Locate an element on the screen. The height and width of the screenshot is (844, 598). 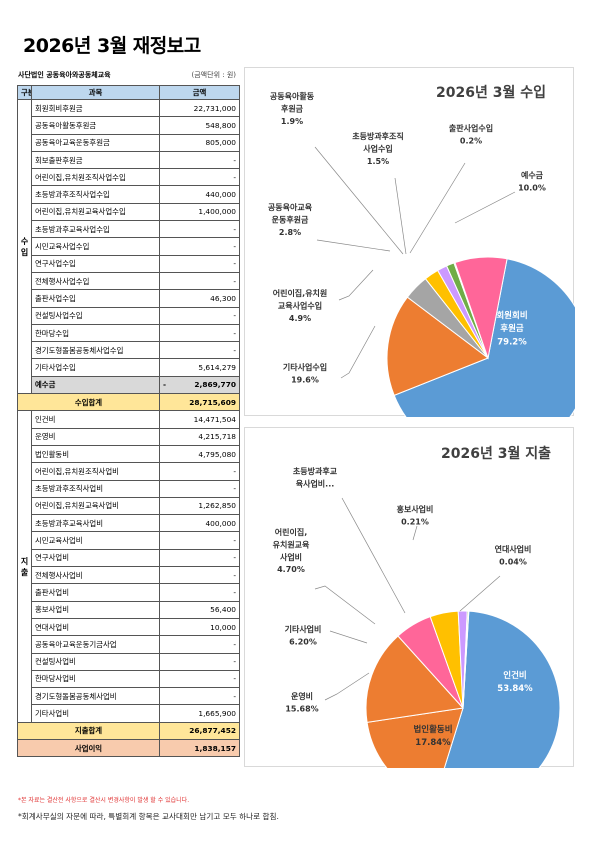
table-row: 초등방과후조직사업수입 440,000 is located at coordinates (129, 194).